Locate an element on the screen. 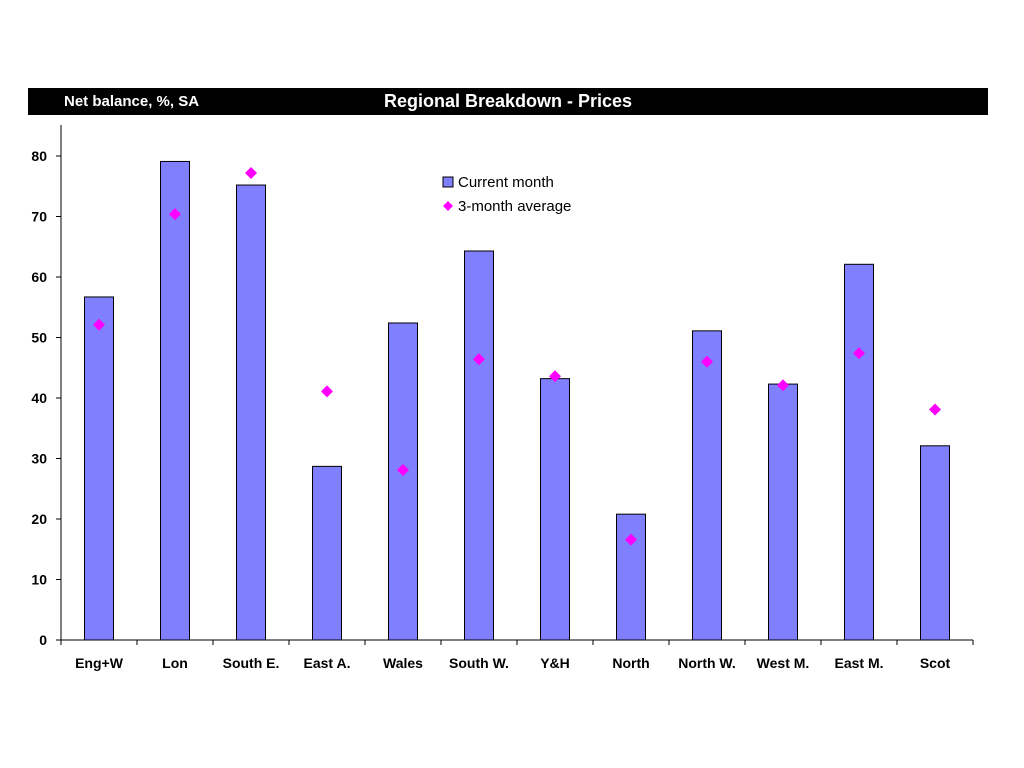 The image size is (1024, 768). y-tick-label: 0 is located at coordinates (43, 640).